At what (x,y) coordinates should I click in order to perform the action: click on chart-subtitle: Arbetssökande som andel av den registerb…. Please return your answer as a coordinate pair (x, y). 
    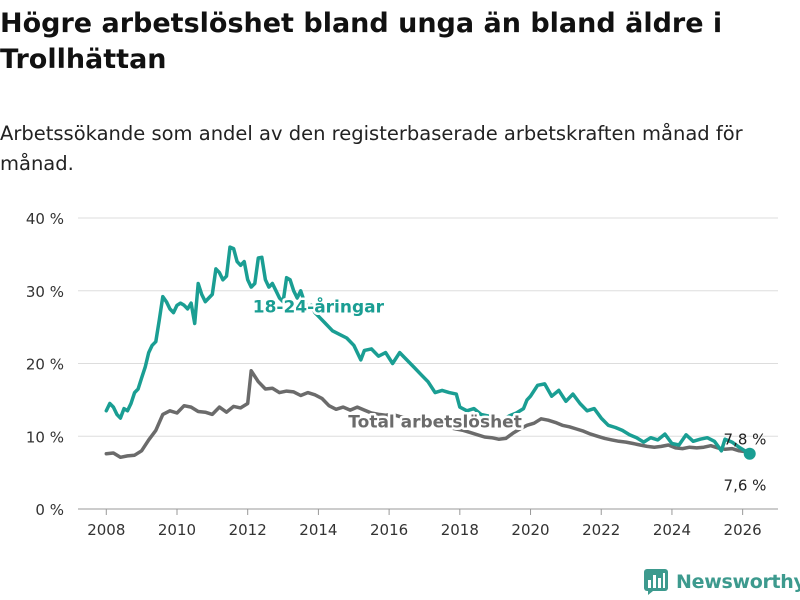
    Looking at the image, I should click on (371, 148).